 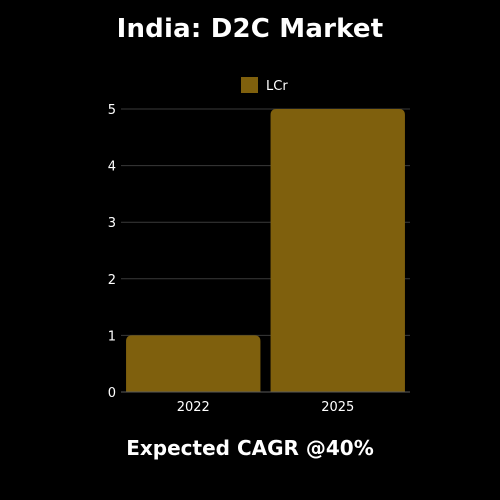 What do you see at coordinates (193, 407) in the screenshot?
I see `x-tick-label: 2022` at bounding box center [193, 407].